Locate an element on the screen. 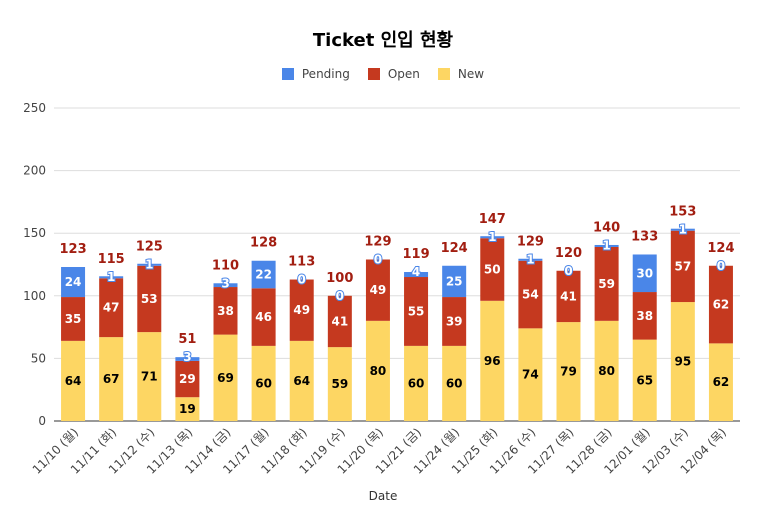 The height and width of the screenshot is (531, 766). data-label-open: 50 is located at coordinates (492, 270).